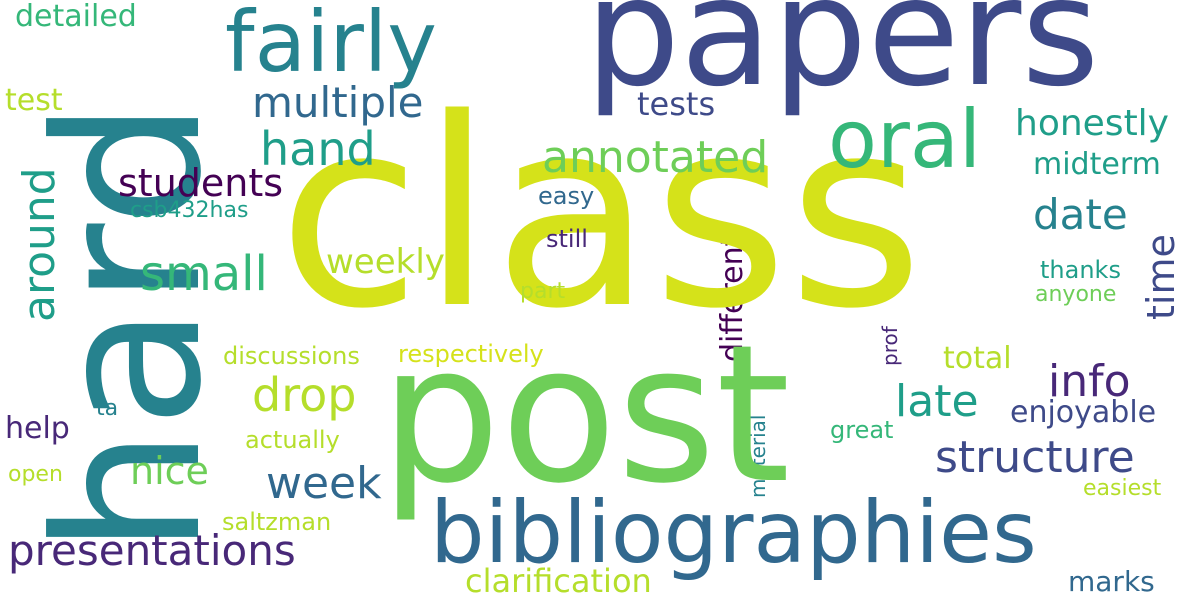  What do you see at coordinates (324, 483) in the screenshot?
I see `word-week: week` at bounding box center [324, 483].